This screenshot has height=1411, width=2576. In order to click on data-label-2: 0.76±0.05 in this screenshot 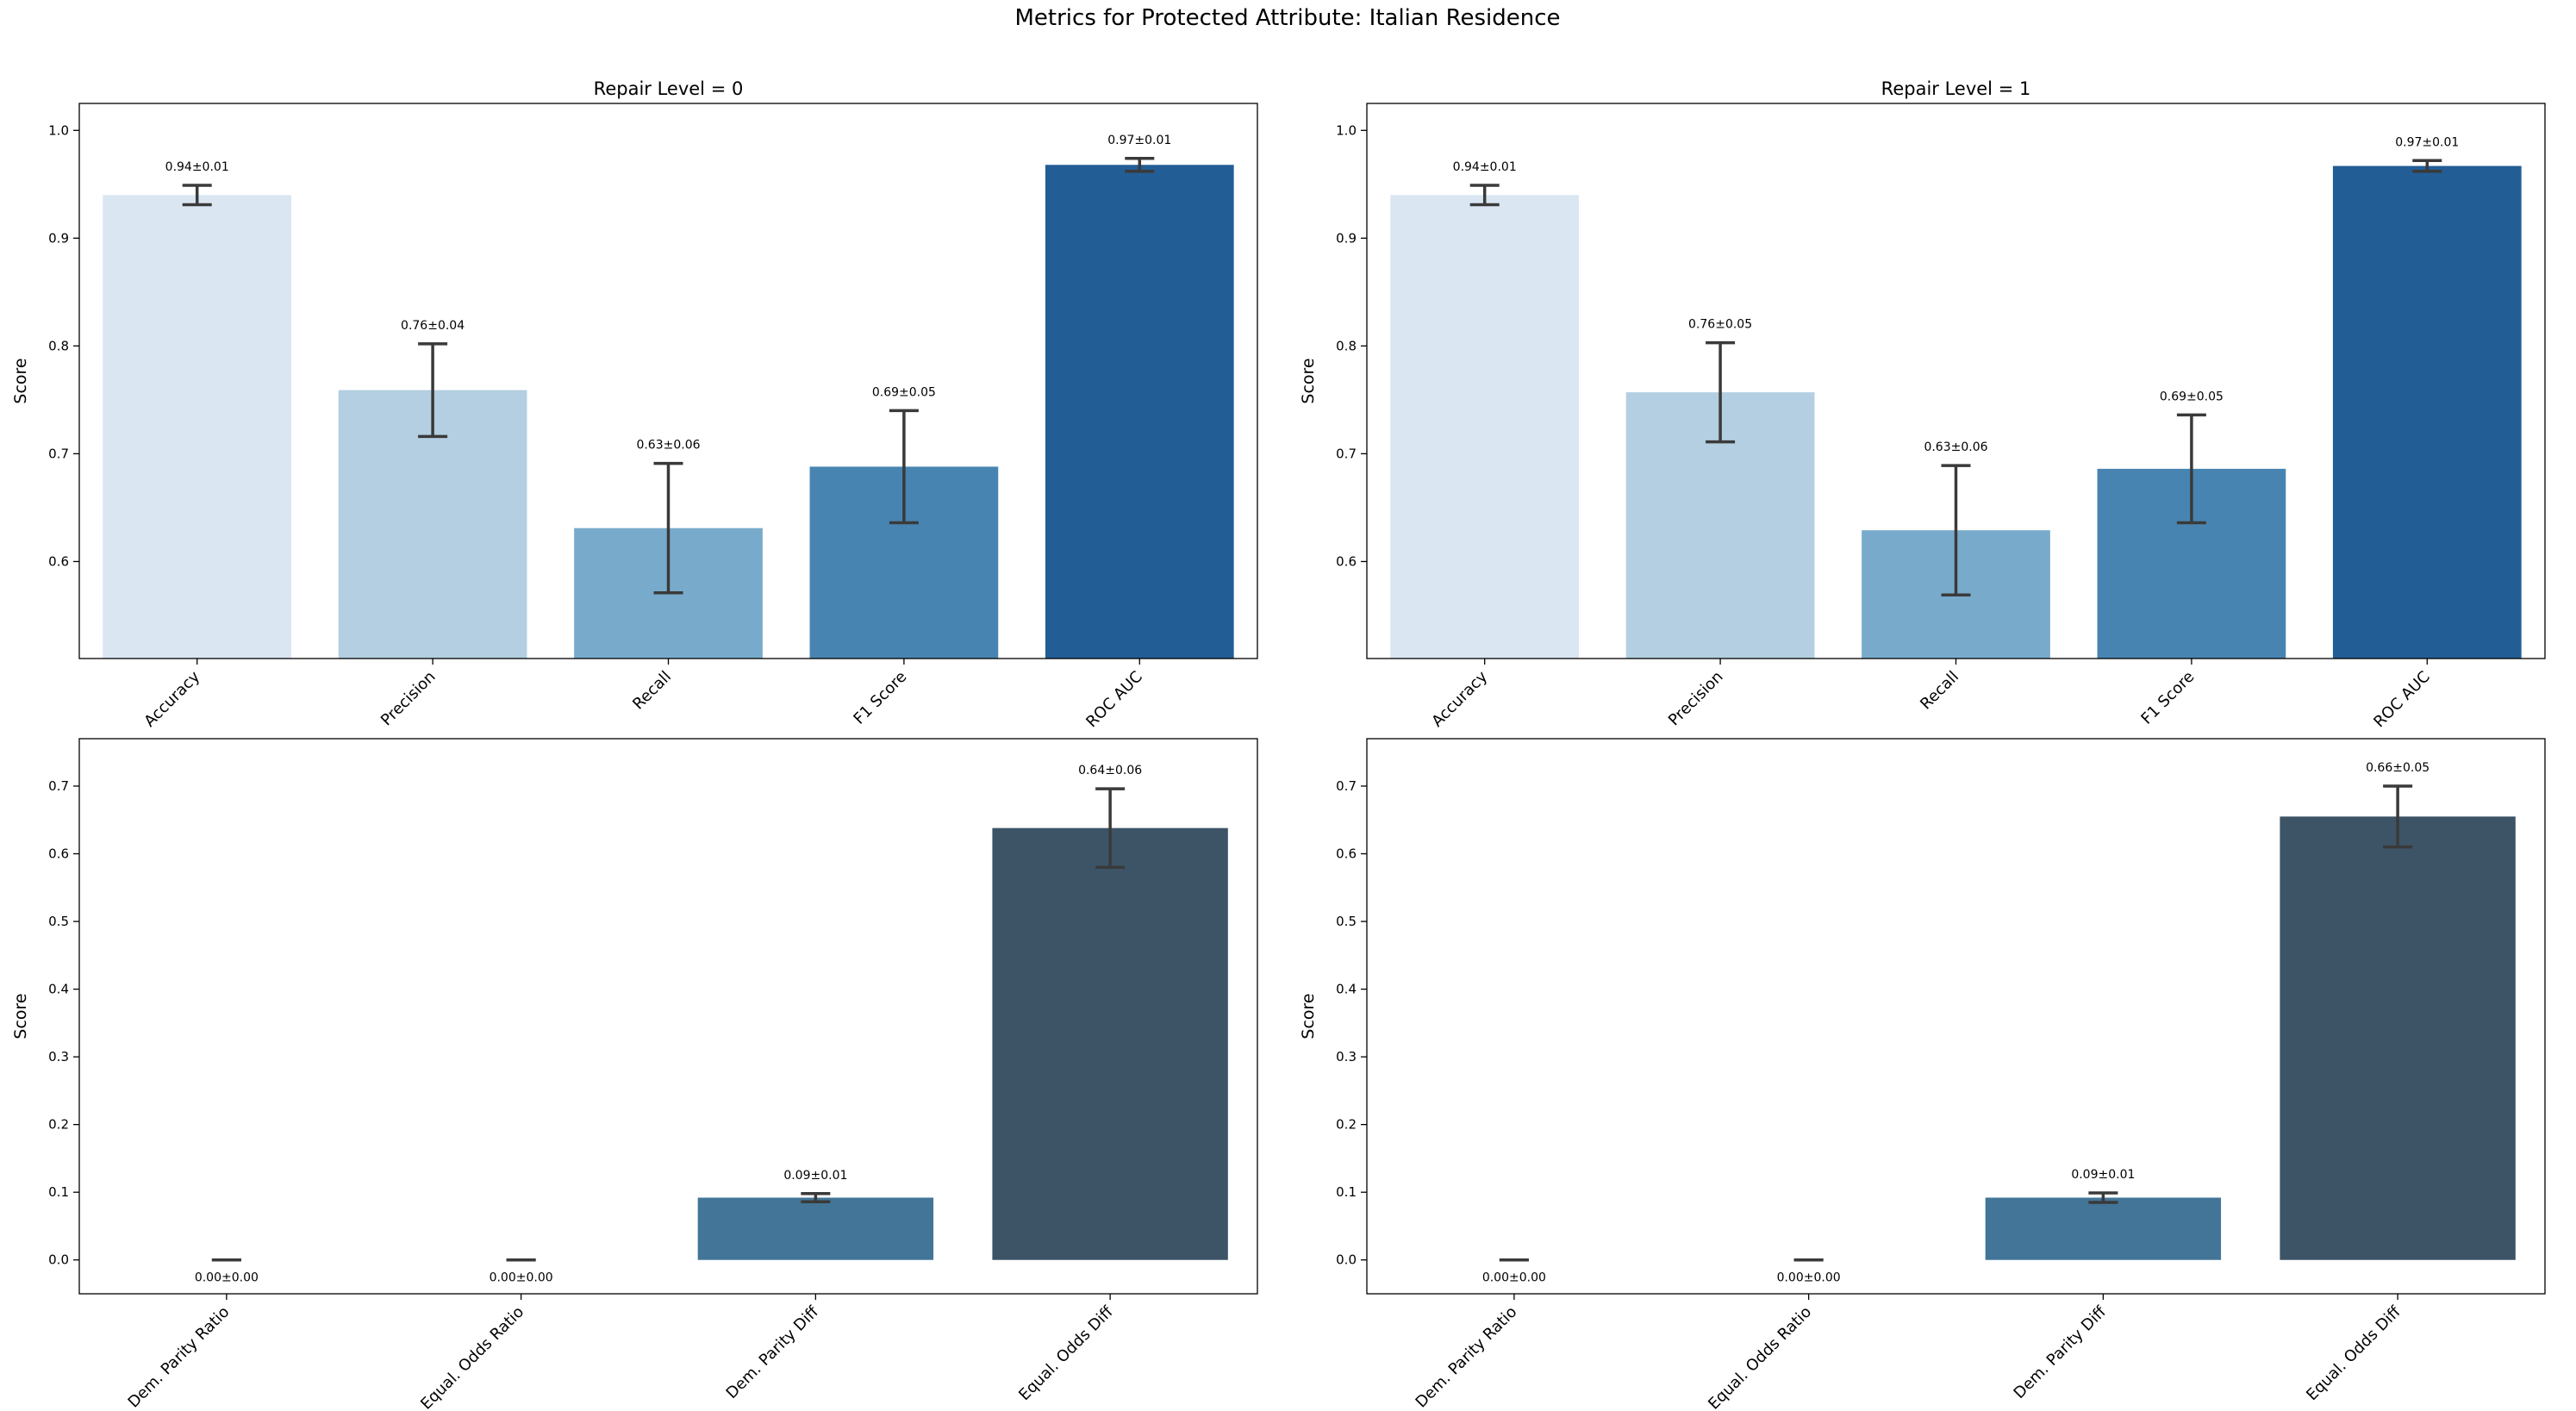, I will do `click(1720, 325)`.